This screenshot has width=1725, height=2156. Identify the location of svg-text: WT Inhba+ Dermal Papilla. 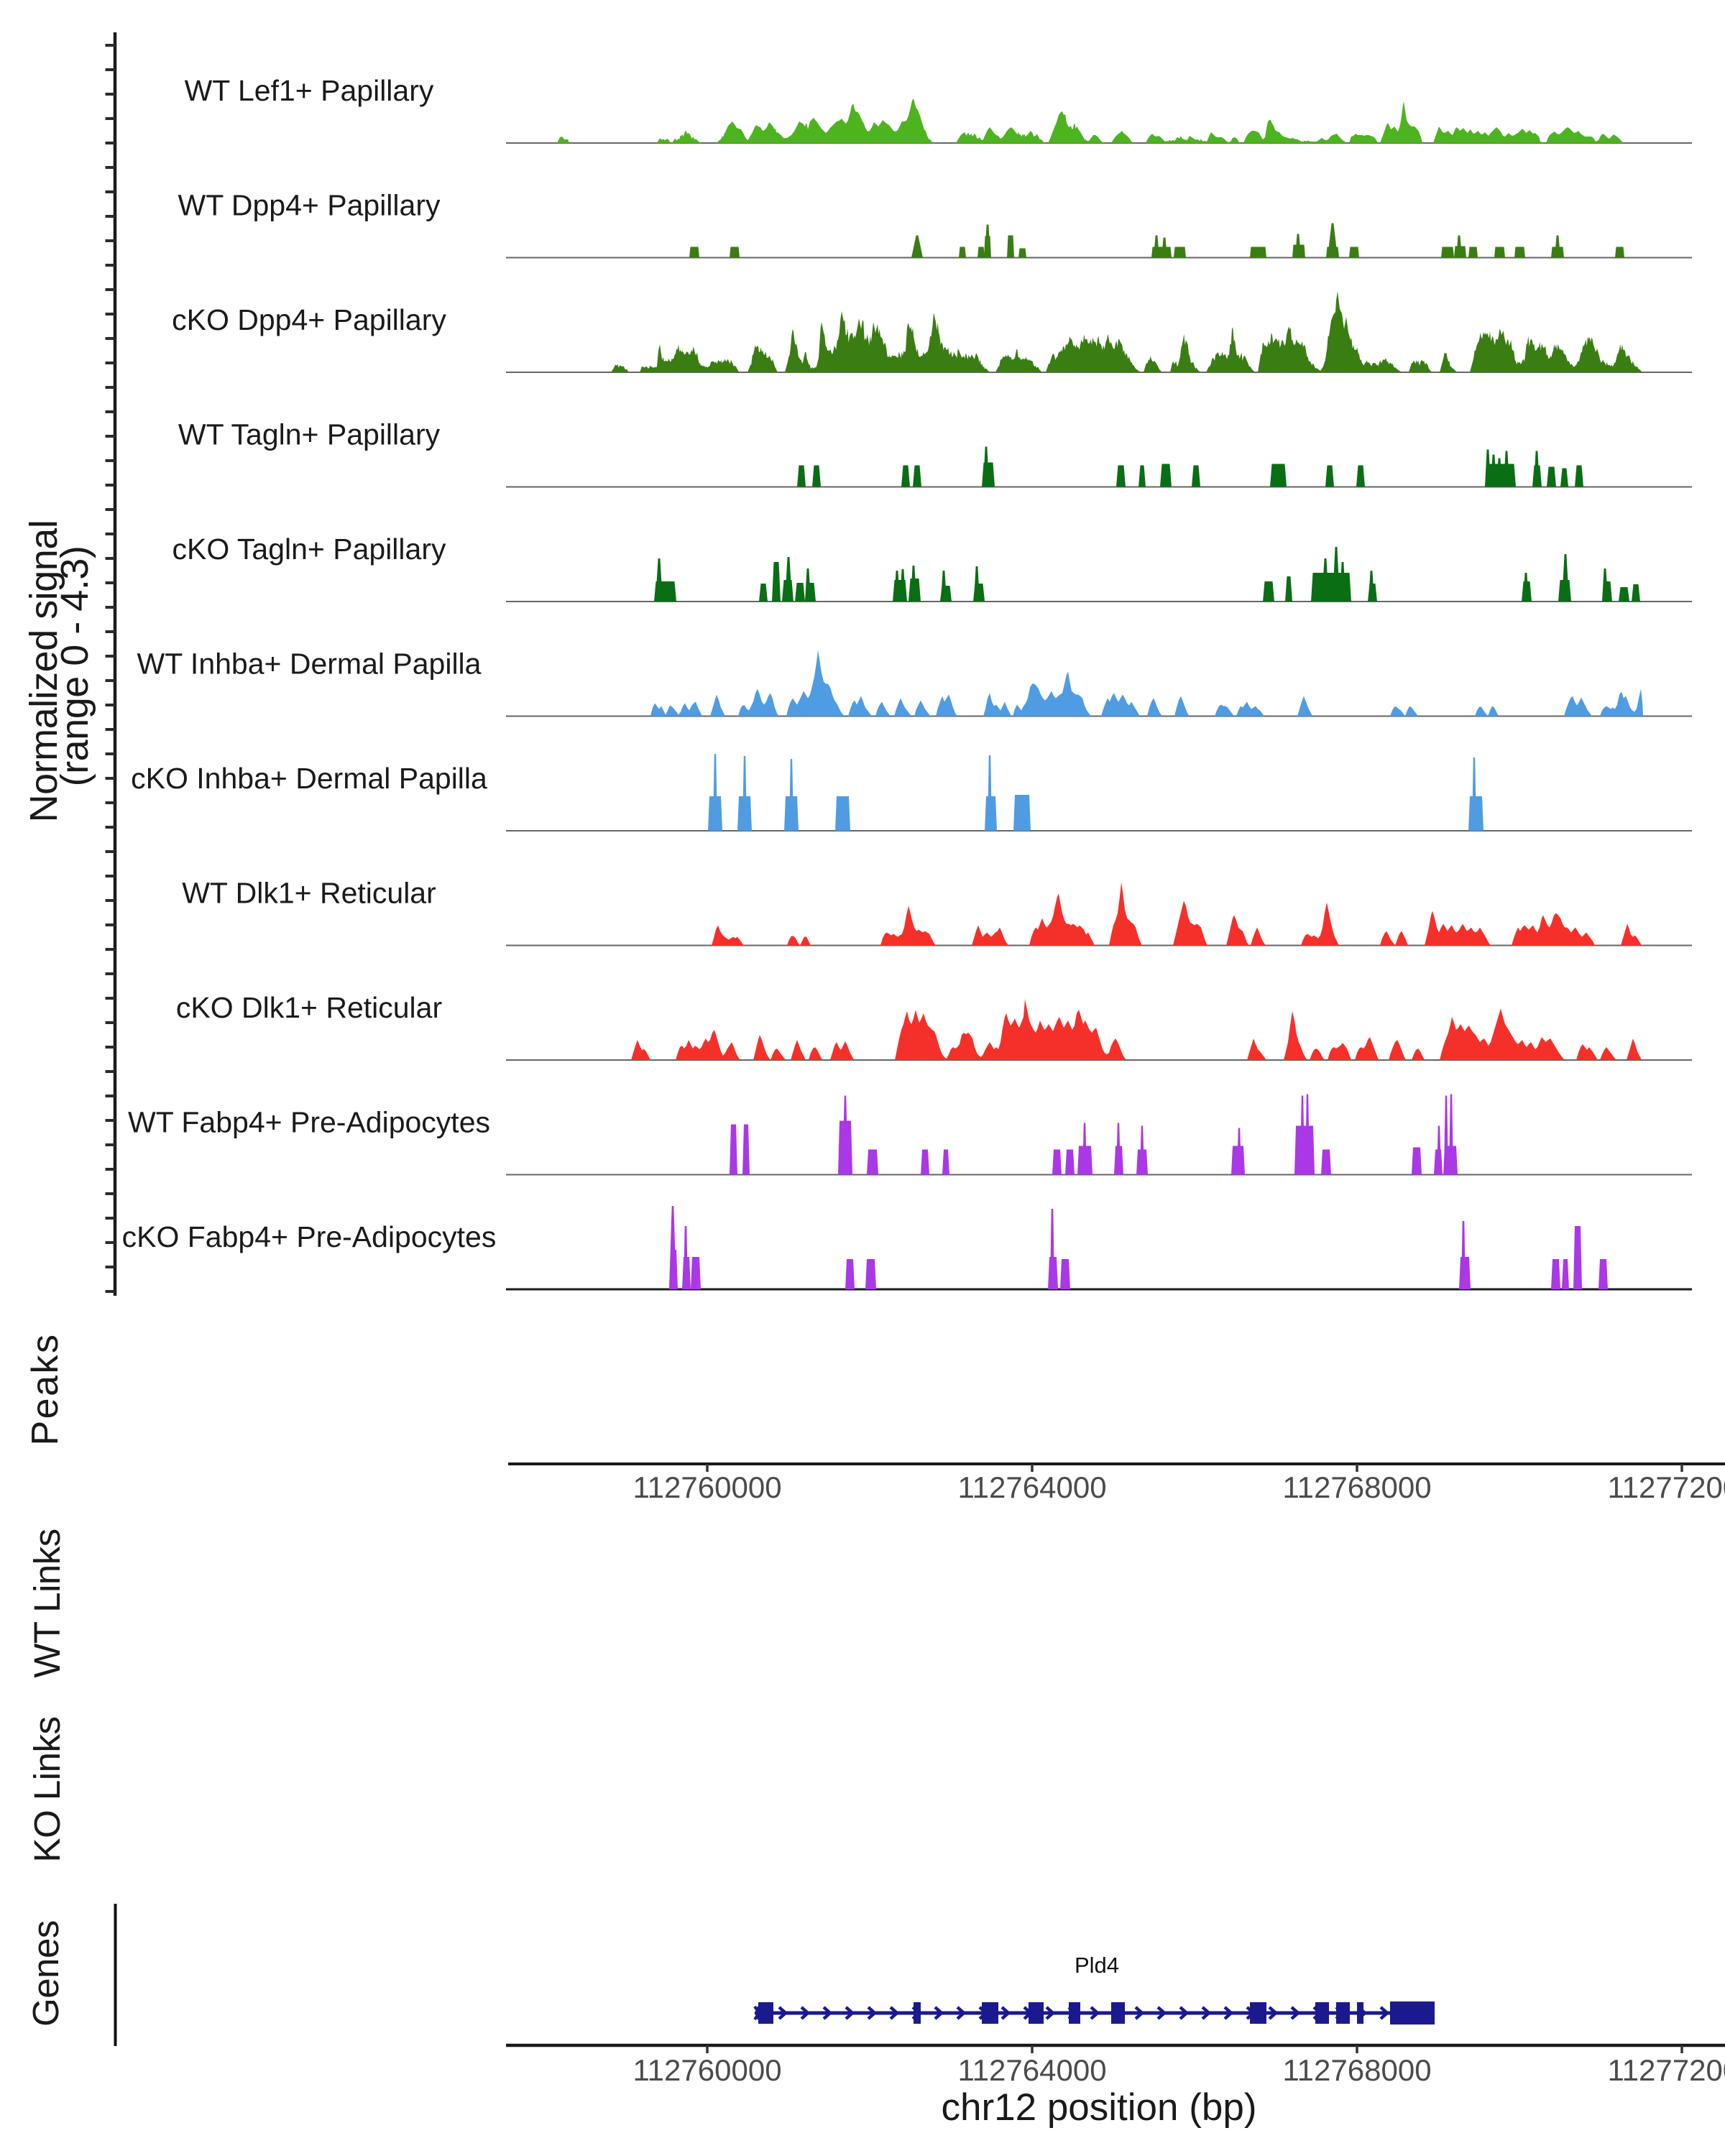
(309, 664).